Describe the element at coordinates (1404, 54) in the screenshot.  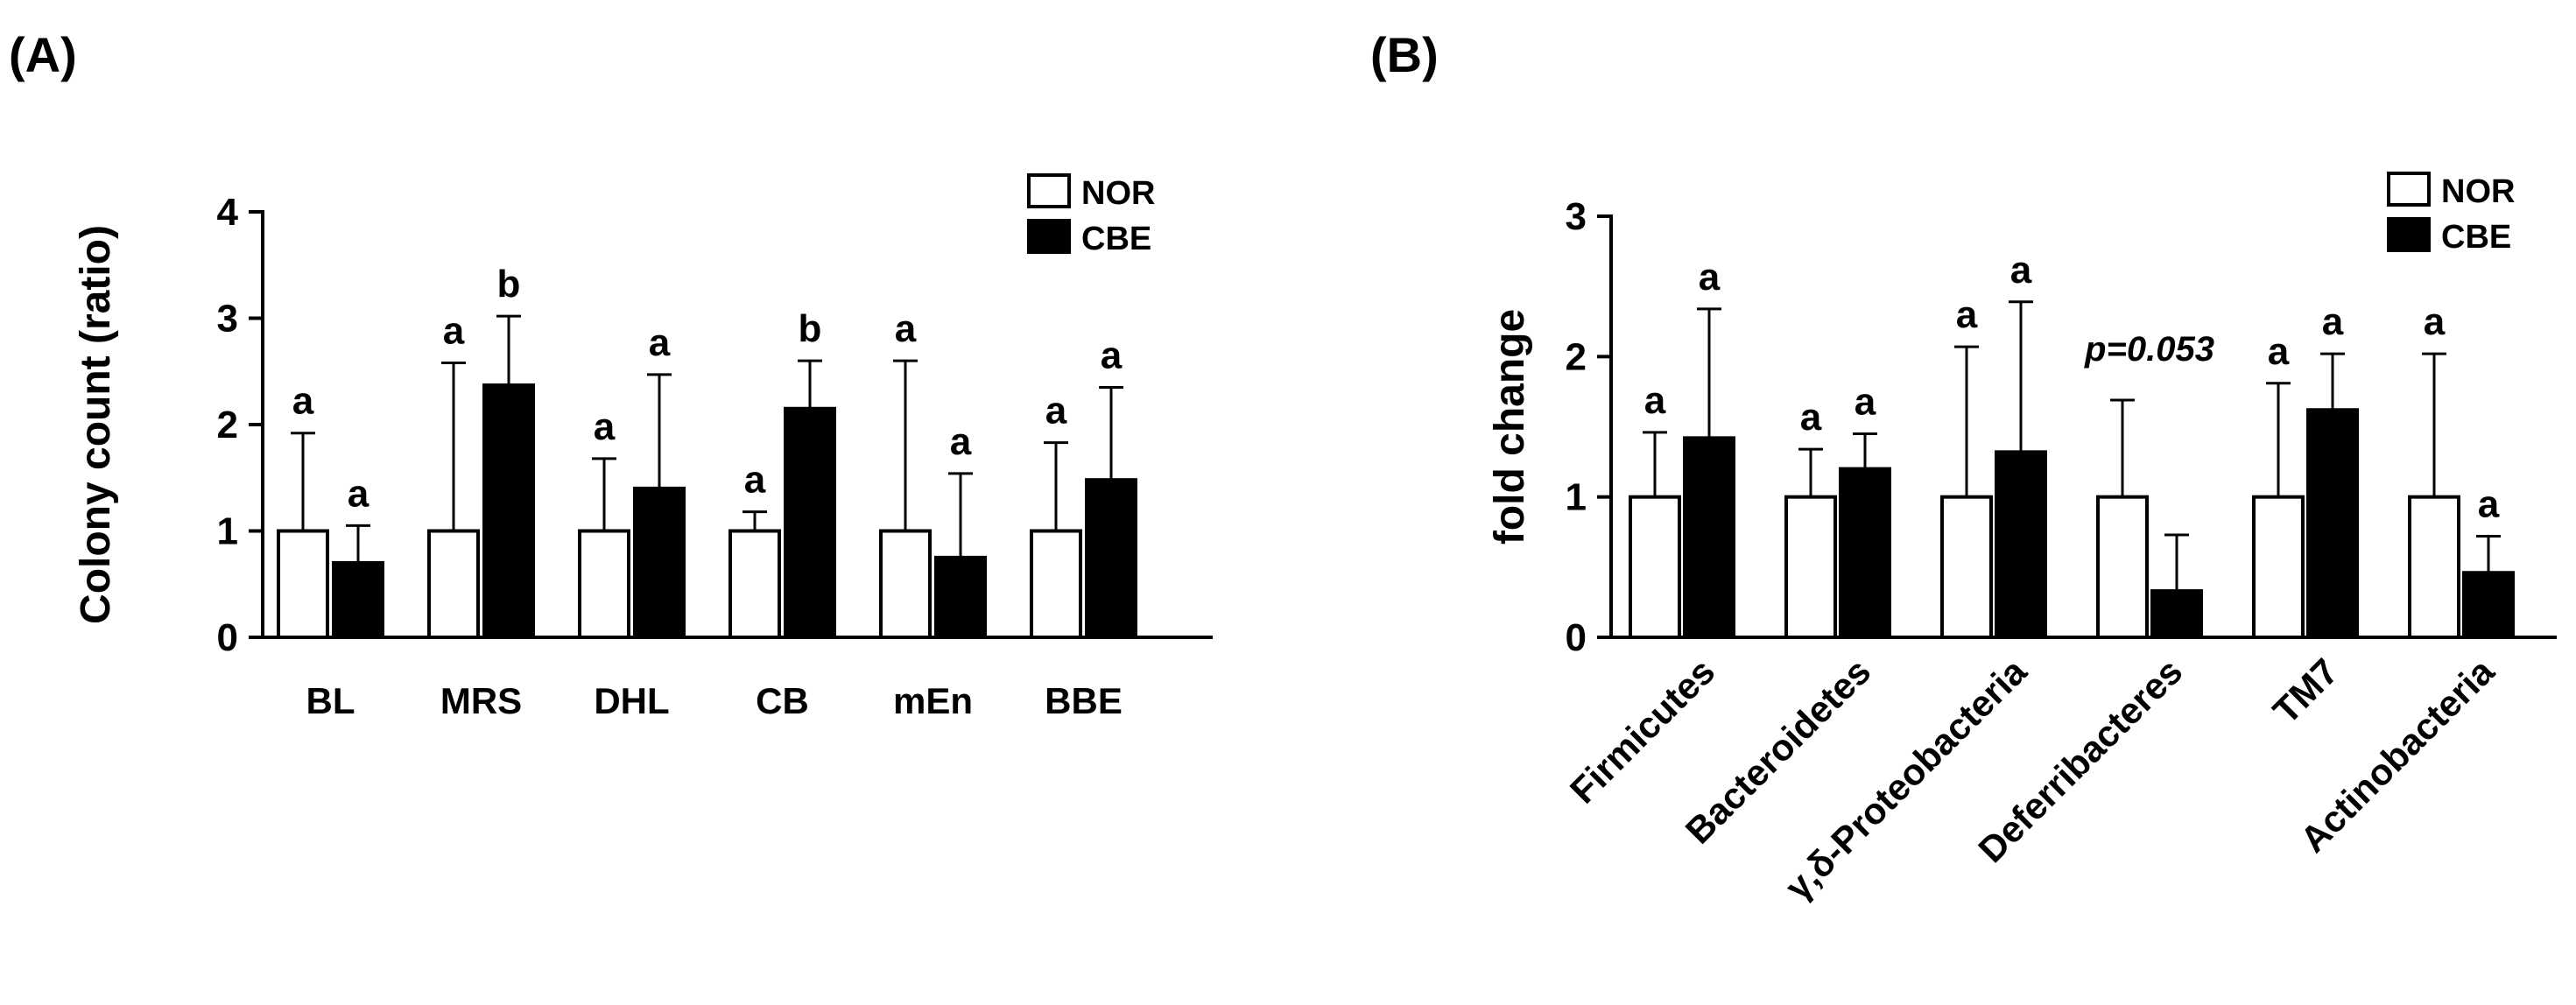
I see `panel-b-label: (B)` at that location.